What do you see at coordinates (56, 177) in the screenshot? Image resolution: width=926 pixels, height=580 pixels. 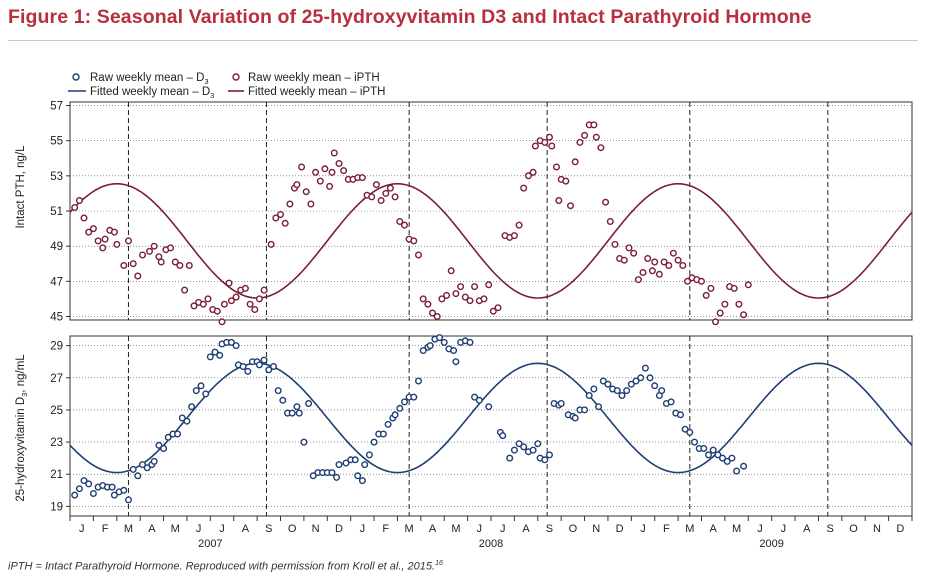 I see `ipth-y-tick-label: 53` at bounding box center [56, 177].